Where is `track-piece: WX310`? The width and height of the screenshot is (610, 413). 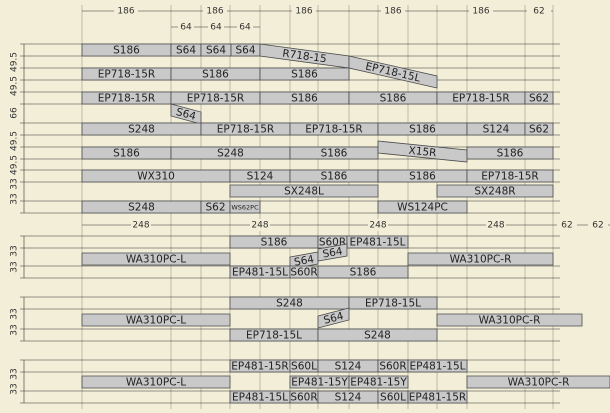
track-piece: WX310 is located at coordinates (156, 176).